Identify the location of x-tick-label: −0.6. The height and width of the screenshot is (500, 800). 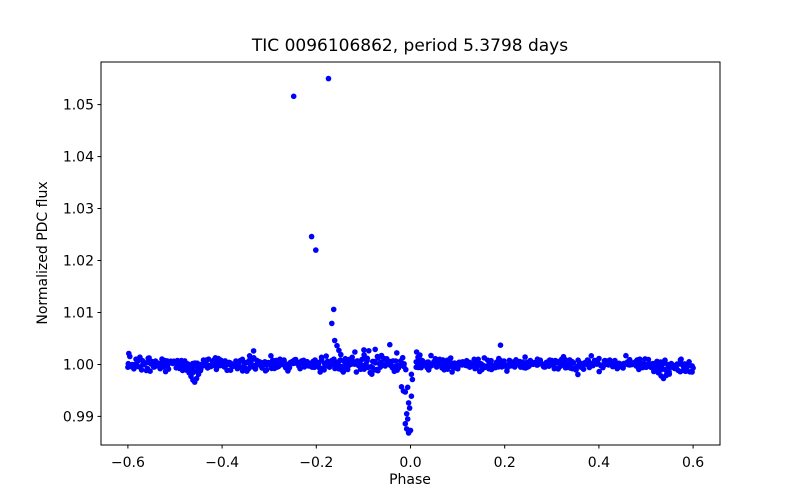
(128, 463).